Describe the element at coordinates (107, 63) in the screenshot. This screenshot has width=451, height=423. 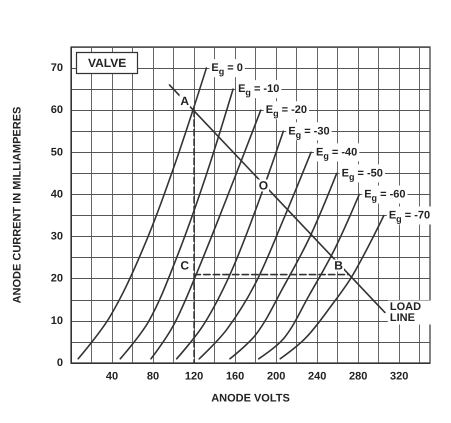
I see `text: VALVE` at that location.